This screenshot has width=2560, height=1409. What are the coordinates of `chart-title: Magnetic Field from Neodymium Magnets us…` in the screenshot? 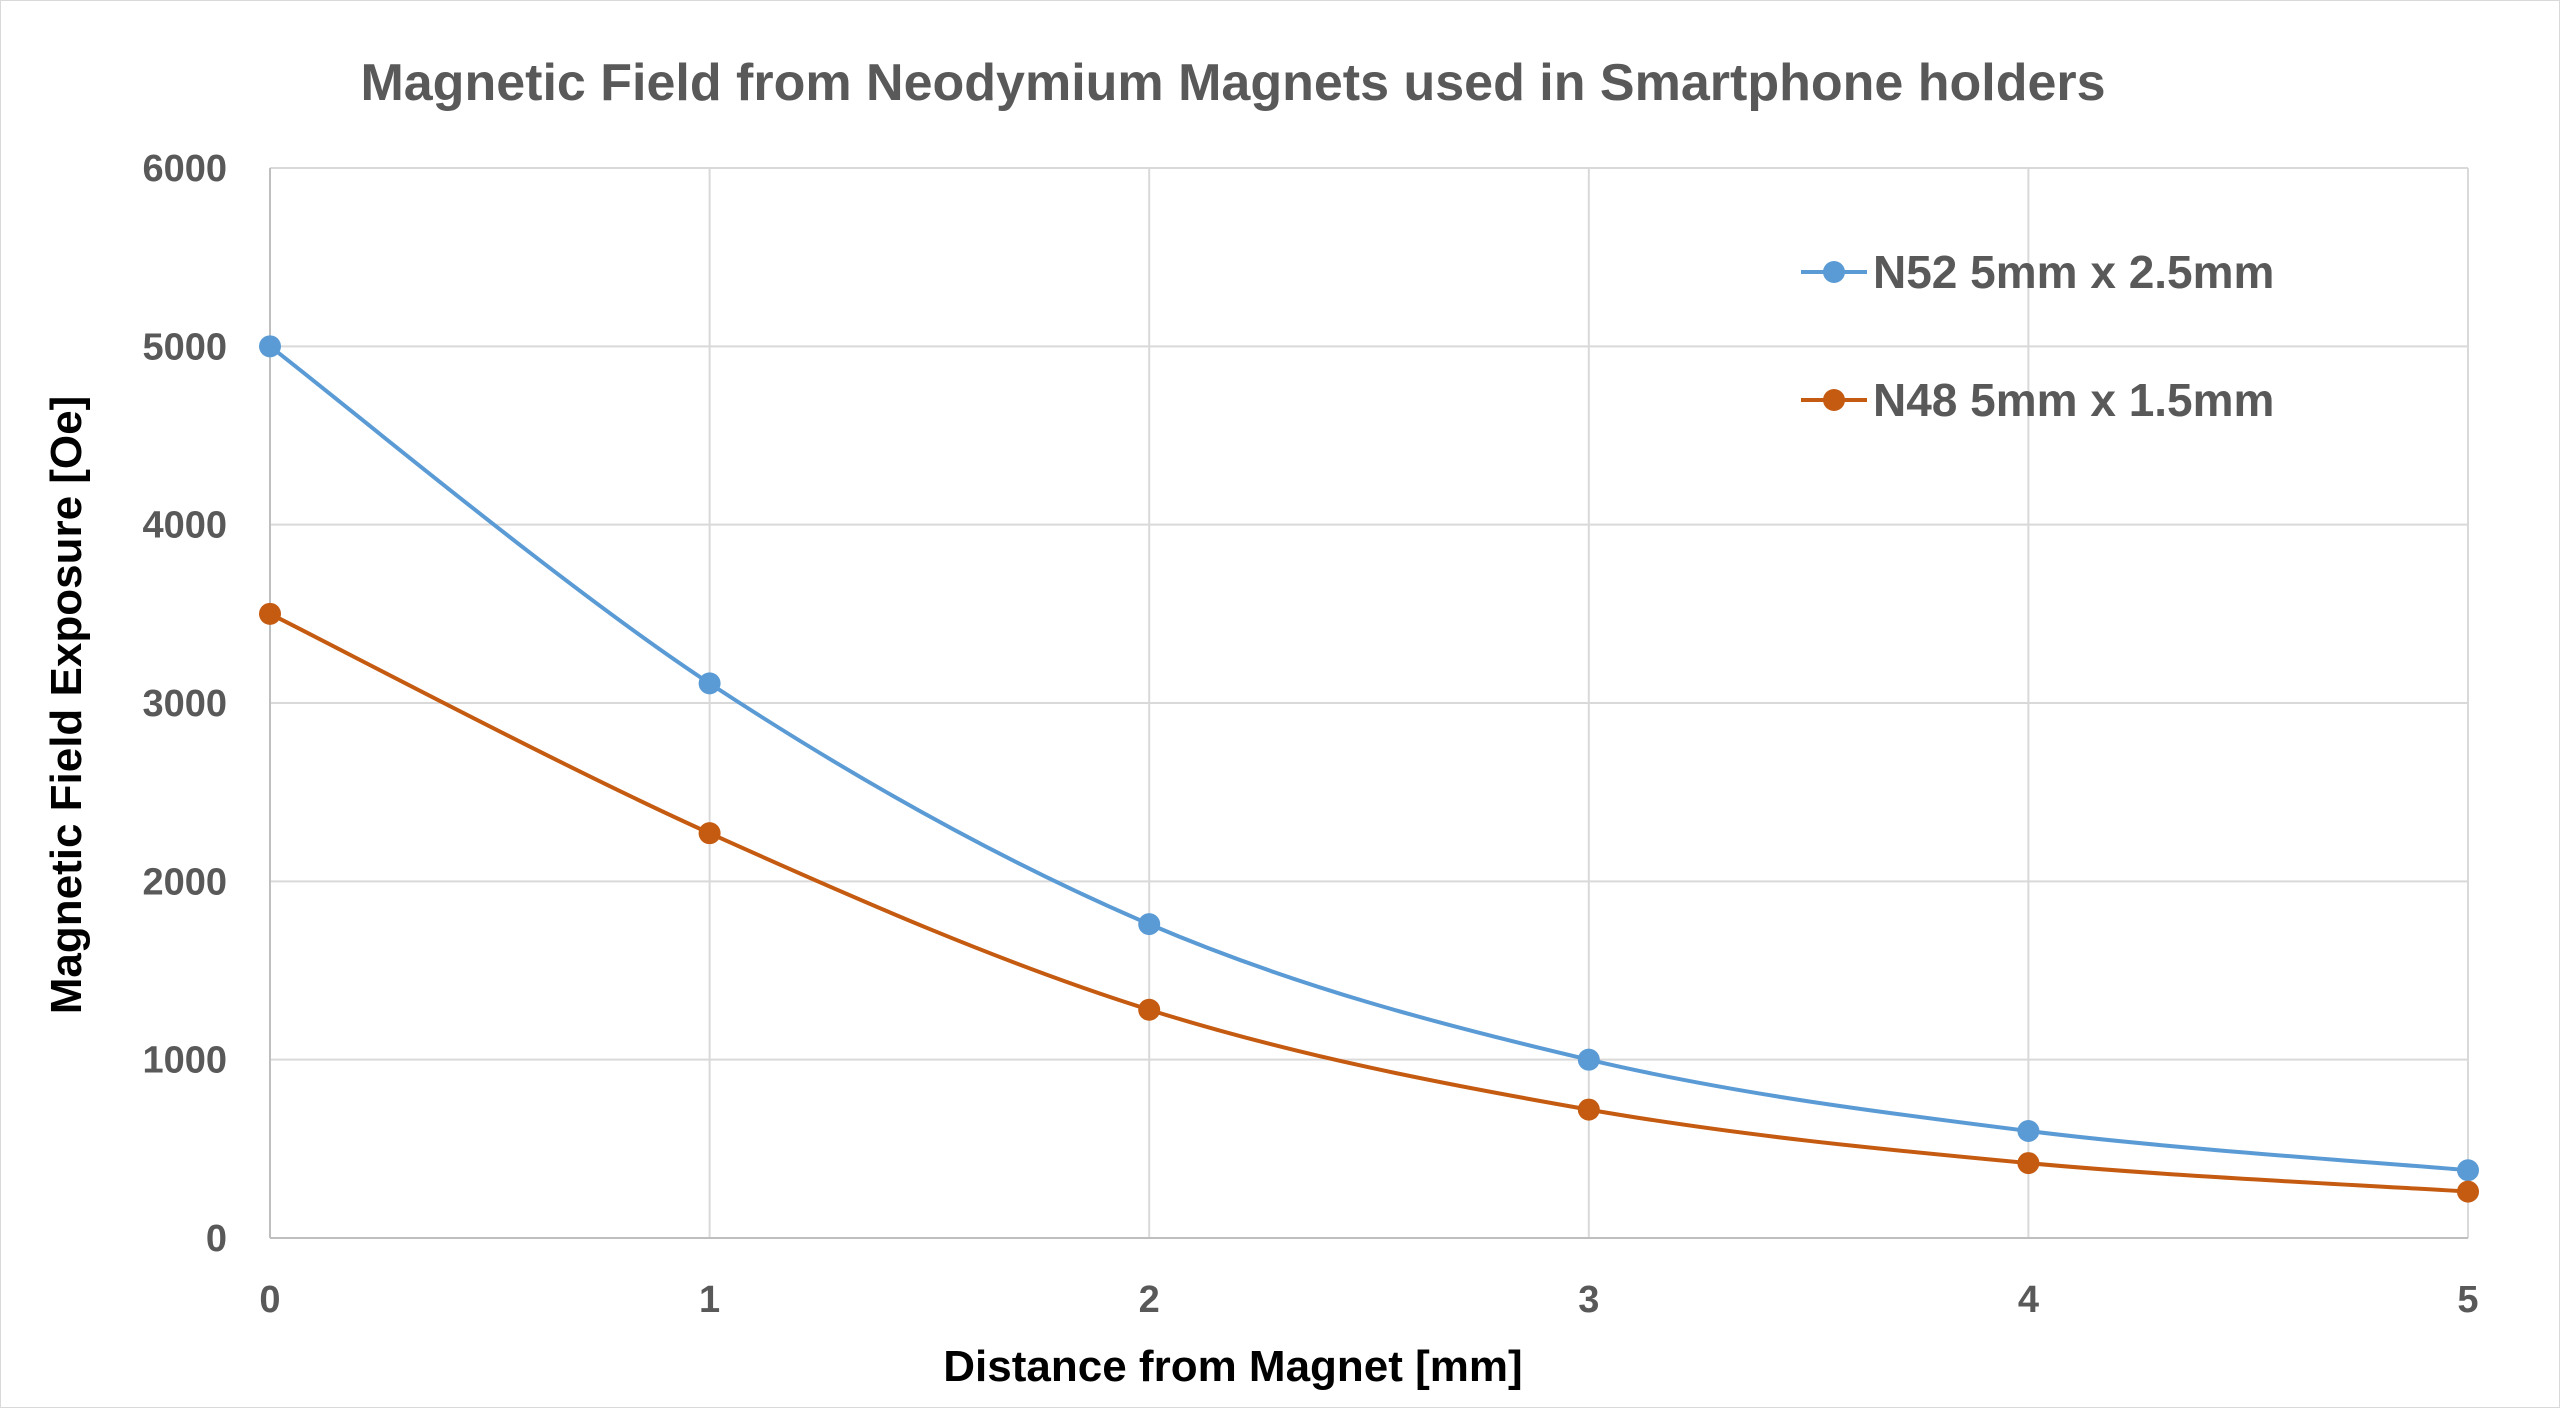 It's located at (1232, 83).